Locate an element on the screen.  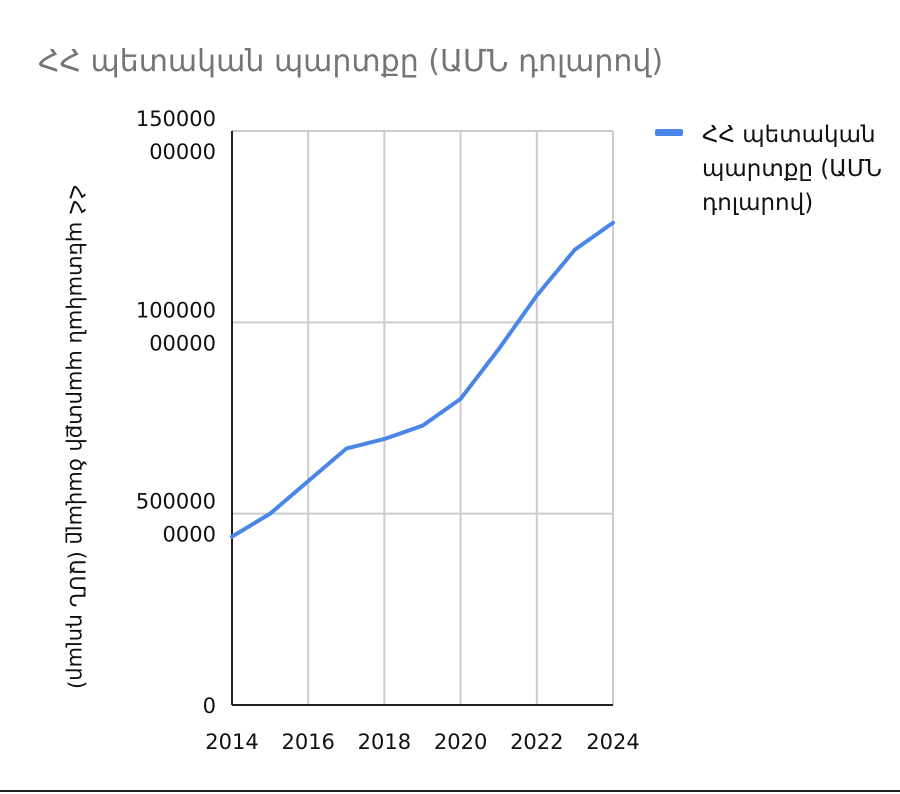
x-tick-label: 2022 is located at coordinates (536, 742).